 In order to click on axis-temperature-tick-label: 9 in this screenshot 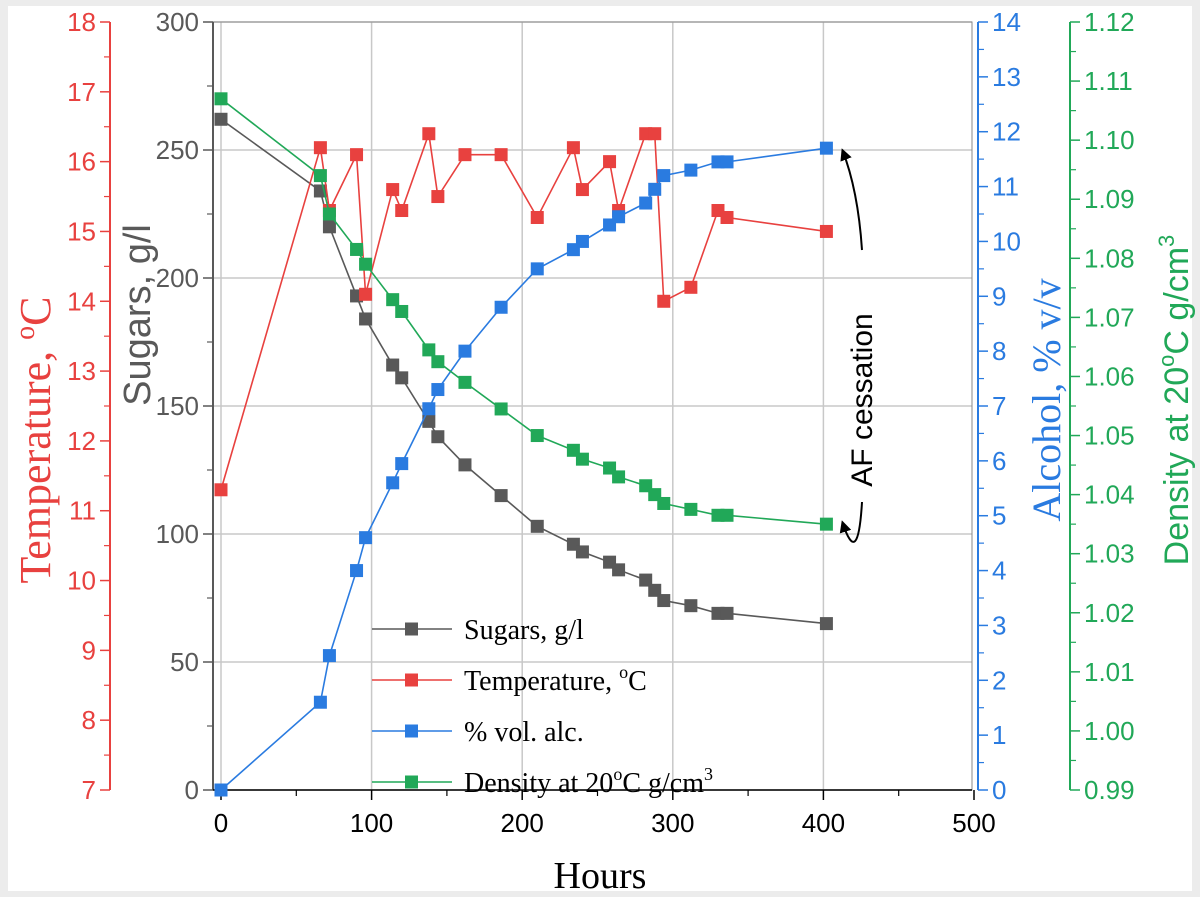, I will do `click(89, 650)`.